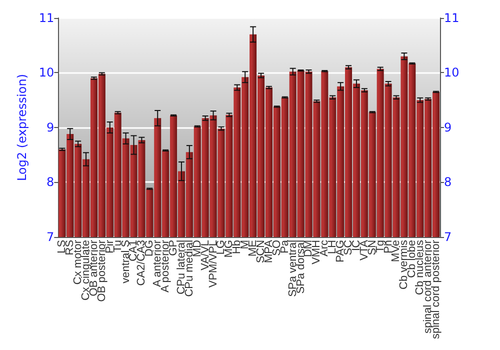 The height and width of the screenshot is (350, 500). What do you see at coordinates (46, 73) in the screenshot?
I see `y-tick-label: 10` at bounding box center [46, 73].